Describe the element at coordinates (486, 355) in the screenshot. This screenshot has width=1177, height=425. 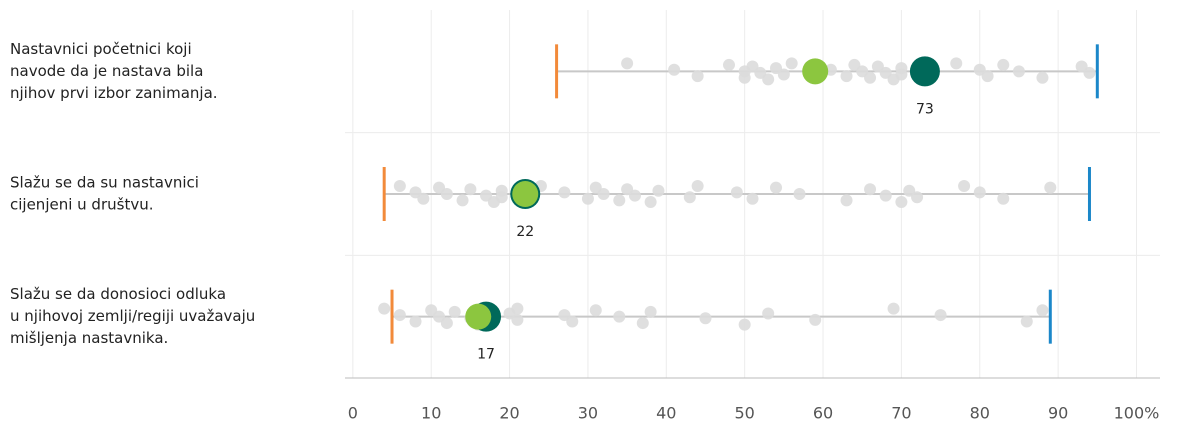
I see `value-label: 17` at that location.